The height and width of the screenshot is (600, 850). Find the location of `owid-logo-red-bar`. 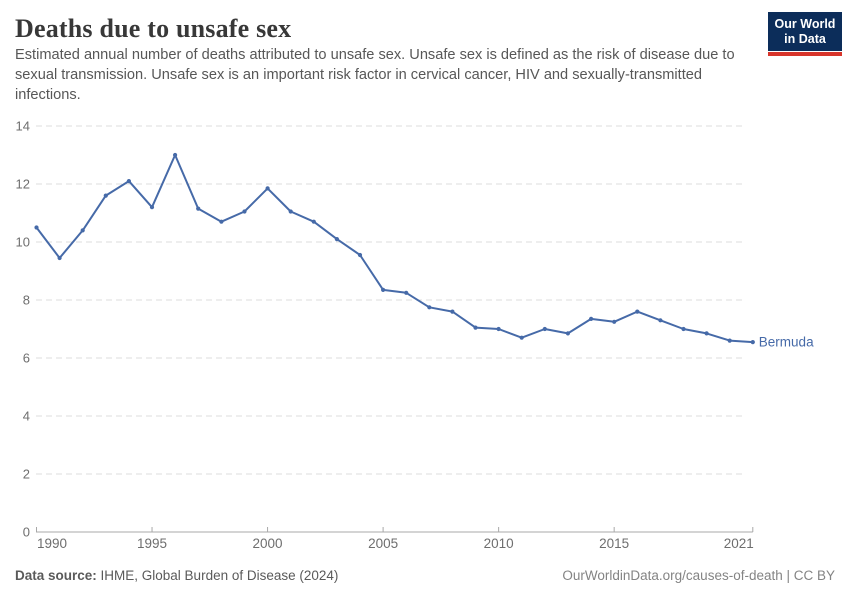

owid-logo-red-bar is located at coordinates (805, 54).